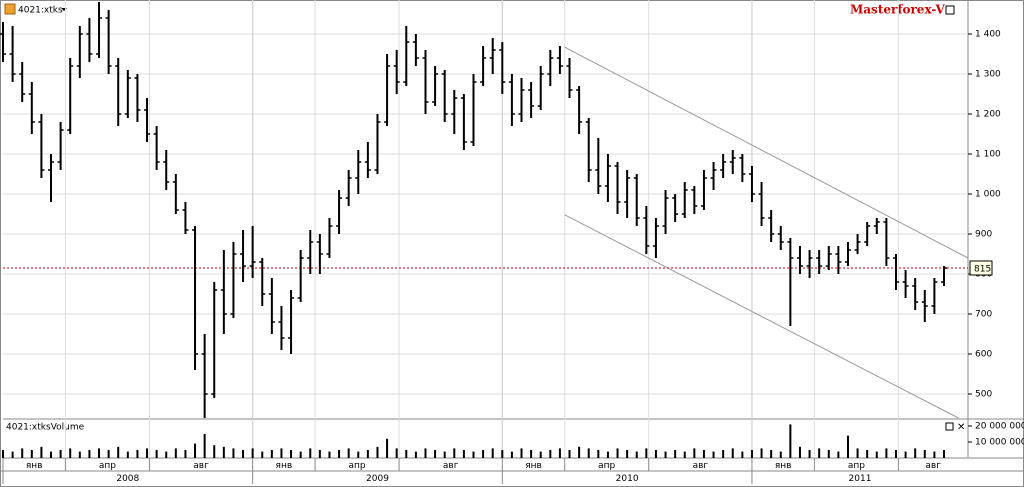 The width and height of the screenshot is (1024, 487). Describe the element at coordinates (127, 479) in the screenshot. I see `year-label: 2008` at that location.